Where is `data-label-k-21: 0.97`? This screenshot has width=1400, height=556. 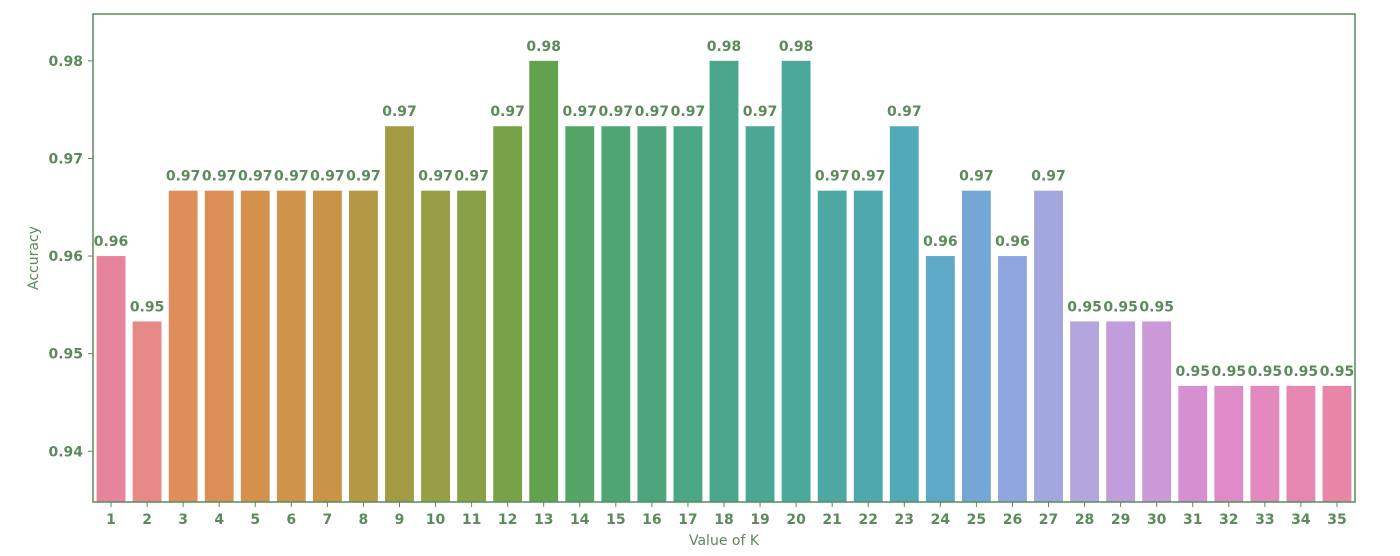
data-label-k-21: 0.97 is located at coordinates (832, 177).